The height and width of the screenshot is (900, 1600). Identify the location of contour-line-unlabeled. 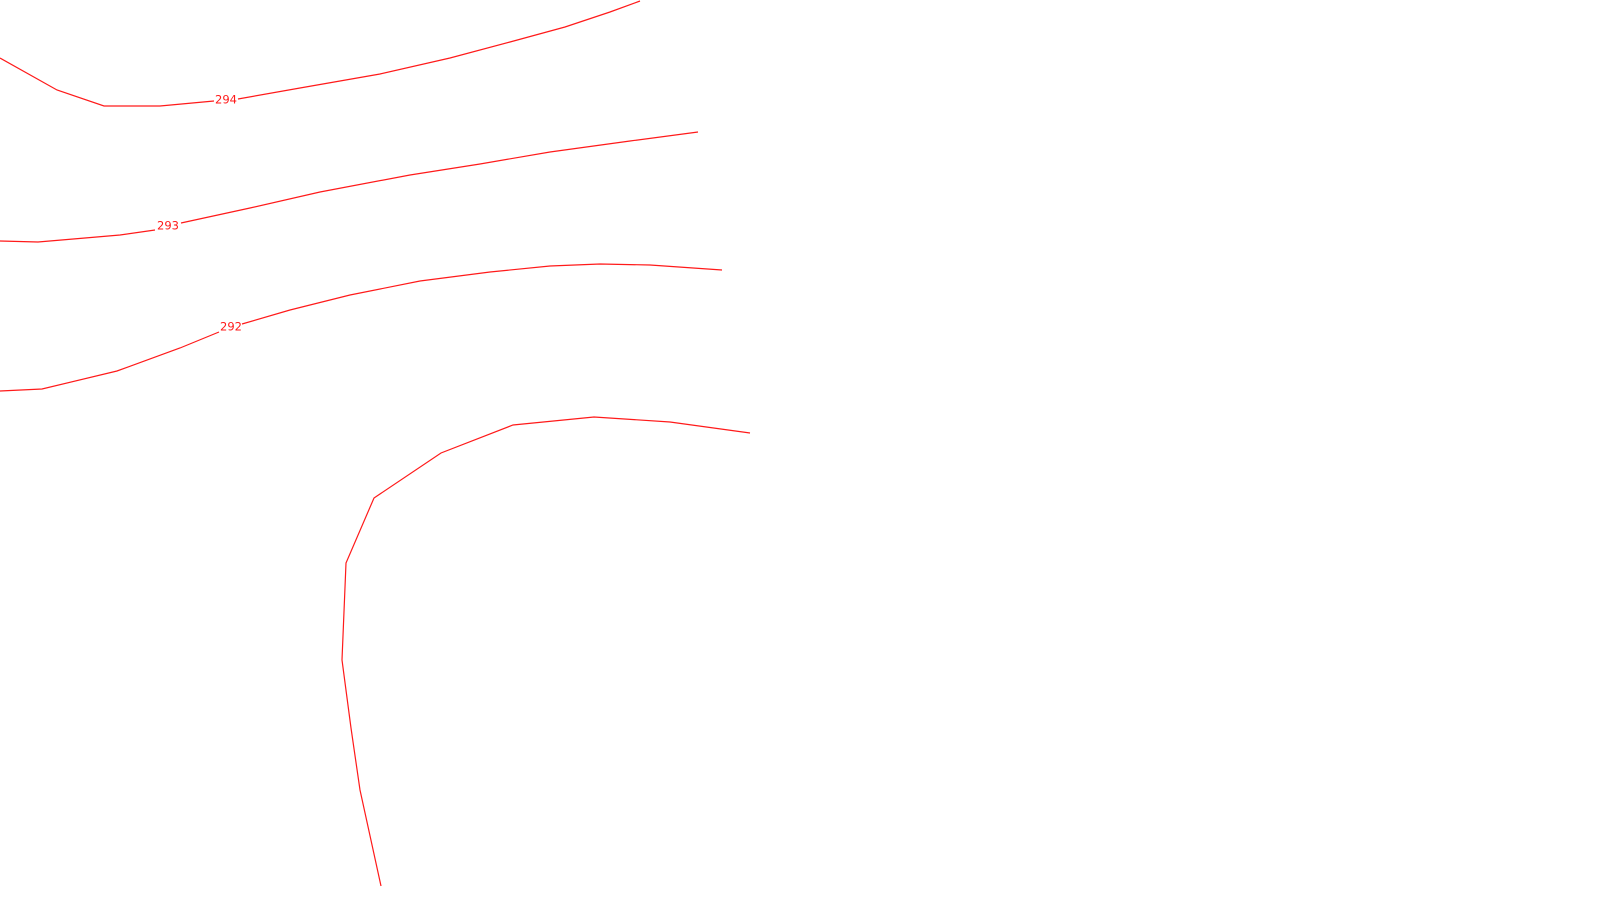
(546, 651).